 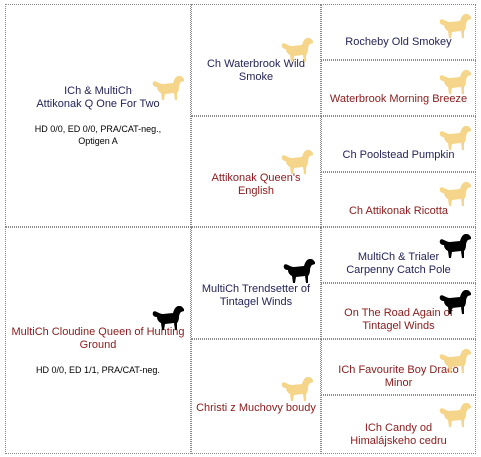 I want to click on gen3-cell-6: On The Road Again of Tintagel Winds, so click(x=398, y=311).